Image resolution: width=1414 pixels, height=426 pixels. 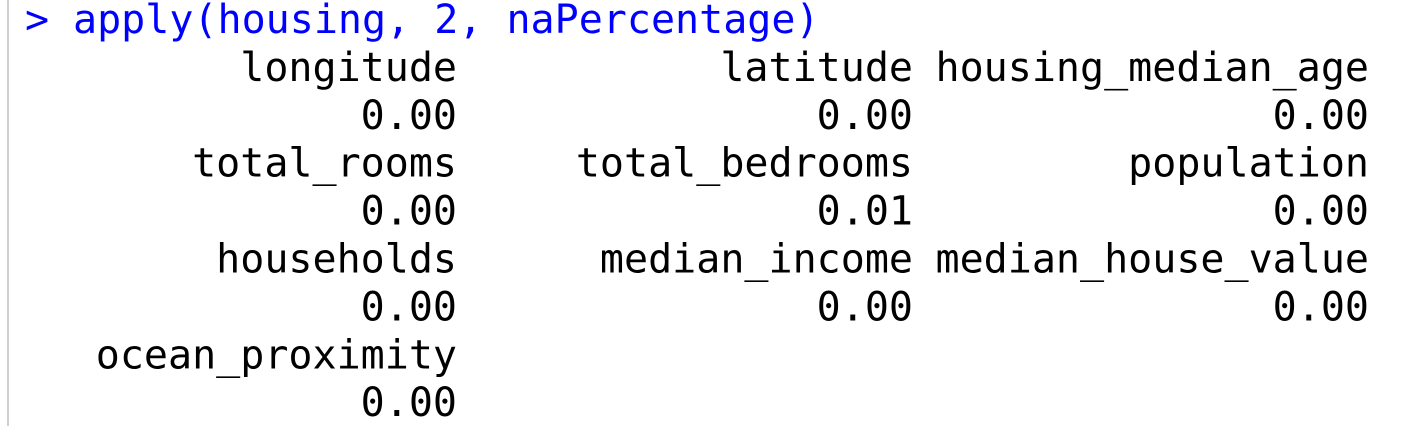 I want to click on column-name: median_house_value, so click(x=1152, y=260).